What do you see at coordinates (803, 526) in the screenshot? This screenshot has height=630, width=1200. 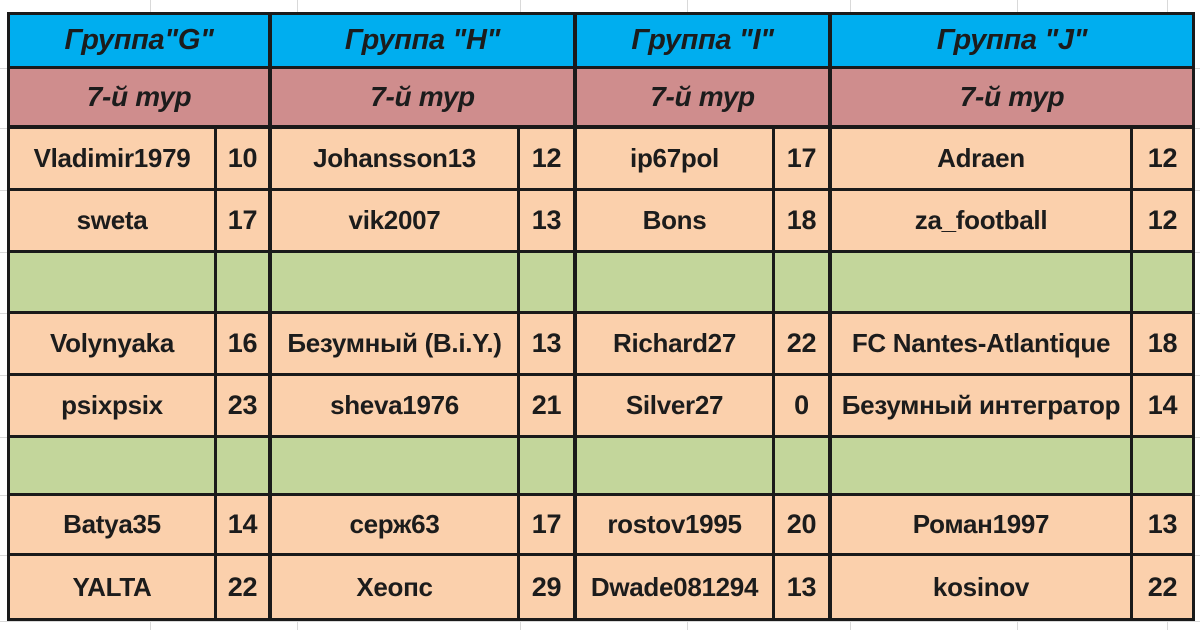 I see `score-cell: 20` at bounding box center [803, 526].